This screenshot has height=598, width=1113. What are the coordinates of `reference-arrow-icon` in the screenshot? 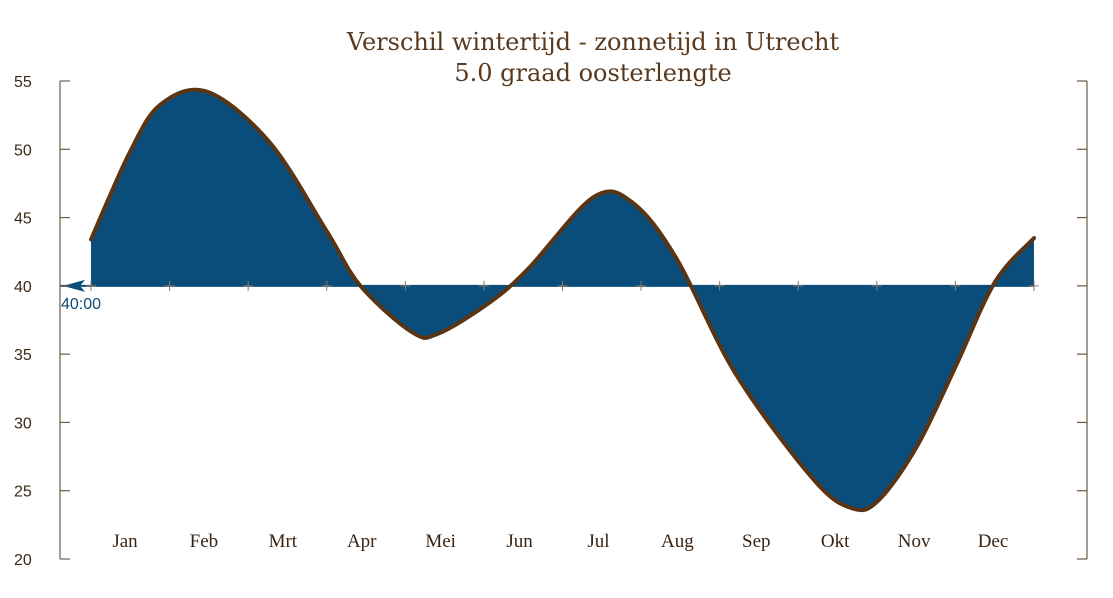 It's located at (74, 285).